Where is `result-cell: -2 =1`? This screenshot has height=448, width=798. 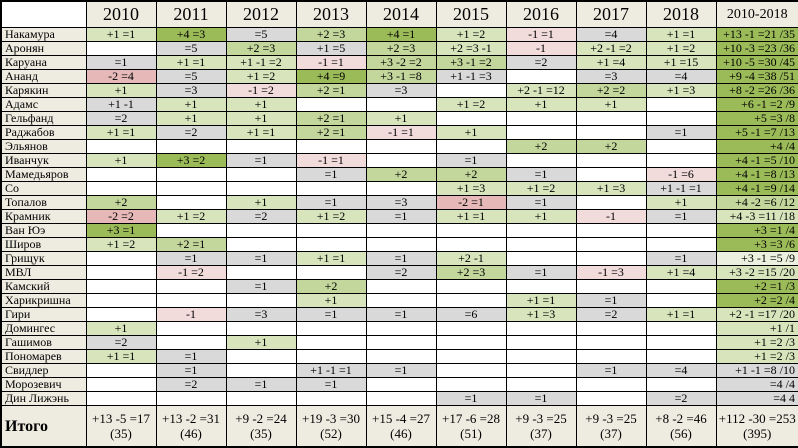 result-cell: -2 =1 is located at coordinates (471, 202).